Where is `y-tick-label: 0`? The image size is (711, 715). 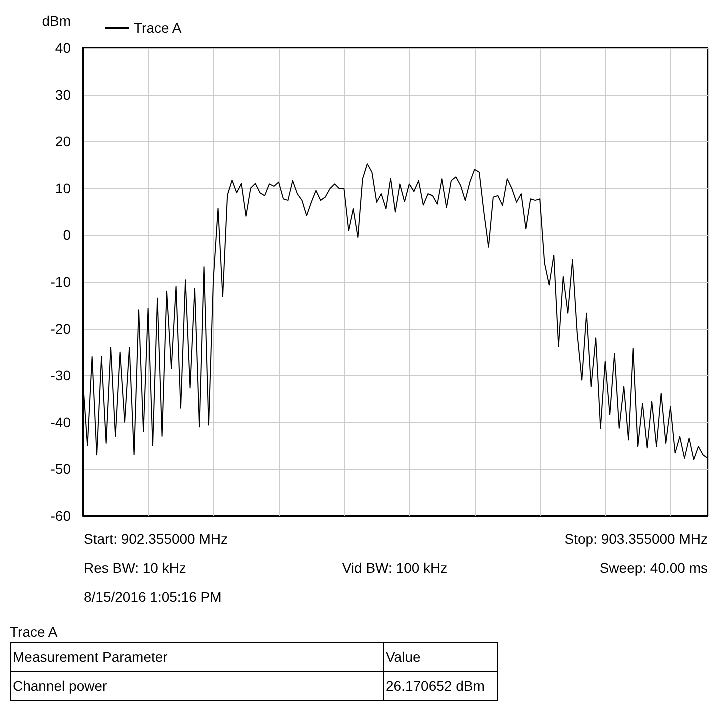 y-tick-label: 0 is located at coordinates (67, 235).